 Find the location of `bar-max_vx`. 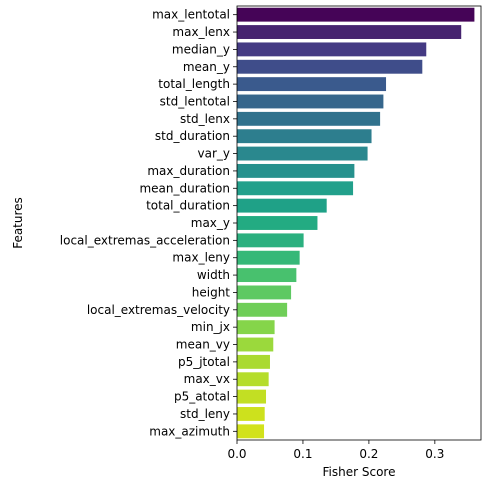

bar-max_vx is located at coordinates (253, 379).